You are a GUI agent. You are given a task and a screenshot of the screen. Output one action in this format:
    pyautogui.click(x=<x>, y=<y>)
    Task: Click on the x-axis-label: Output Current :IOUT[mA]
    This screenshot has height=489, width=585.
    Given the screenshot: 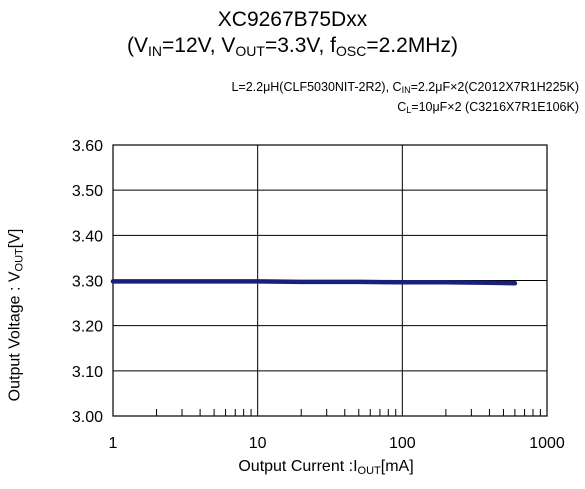 What is the action you would take?
    pyautogui.click(x=326, y=467)
    